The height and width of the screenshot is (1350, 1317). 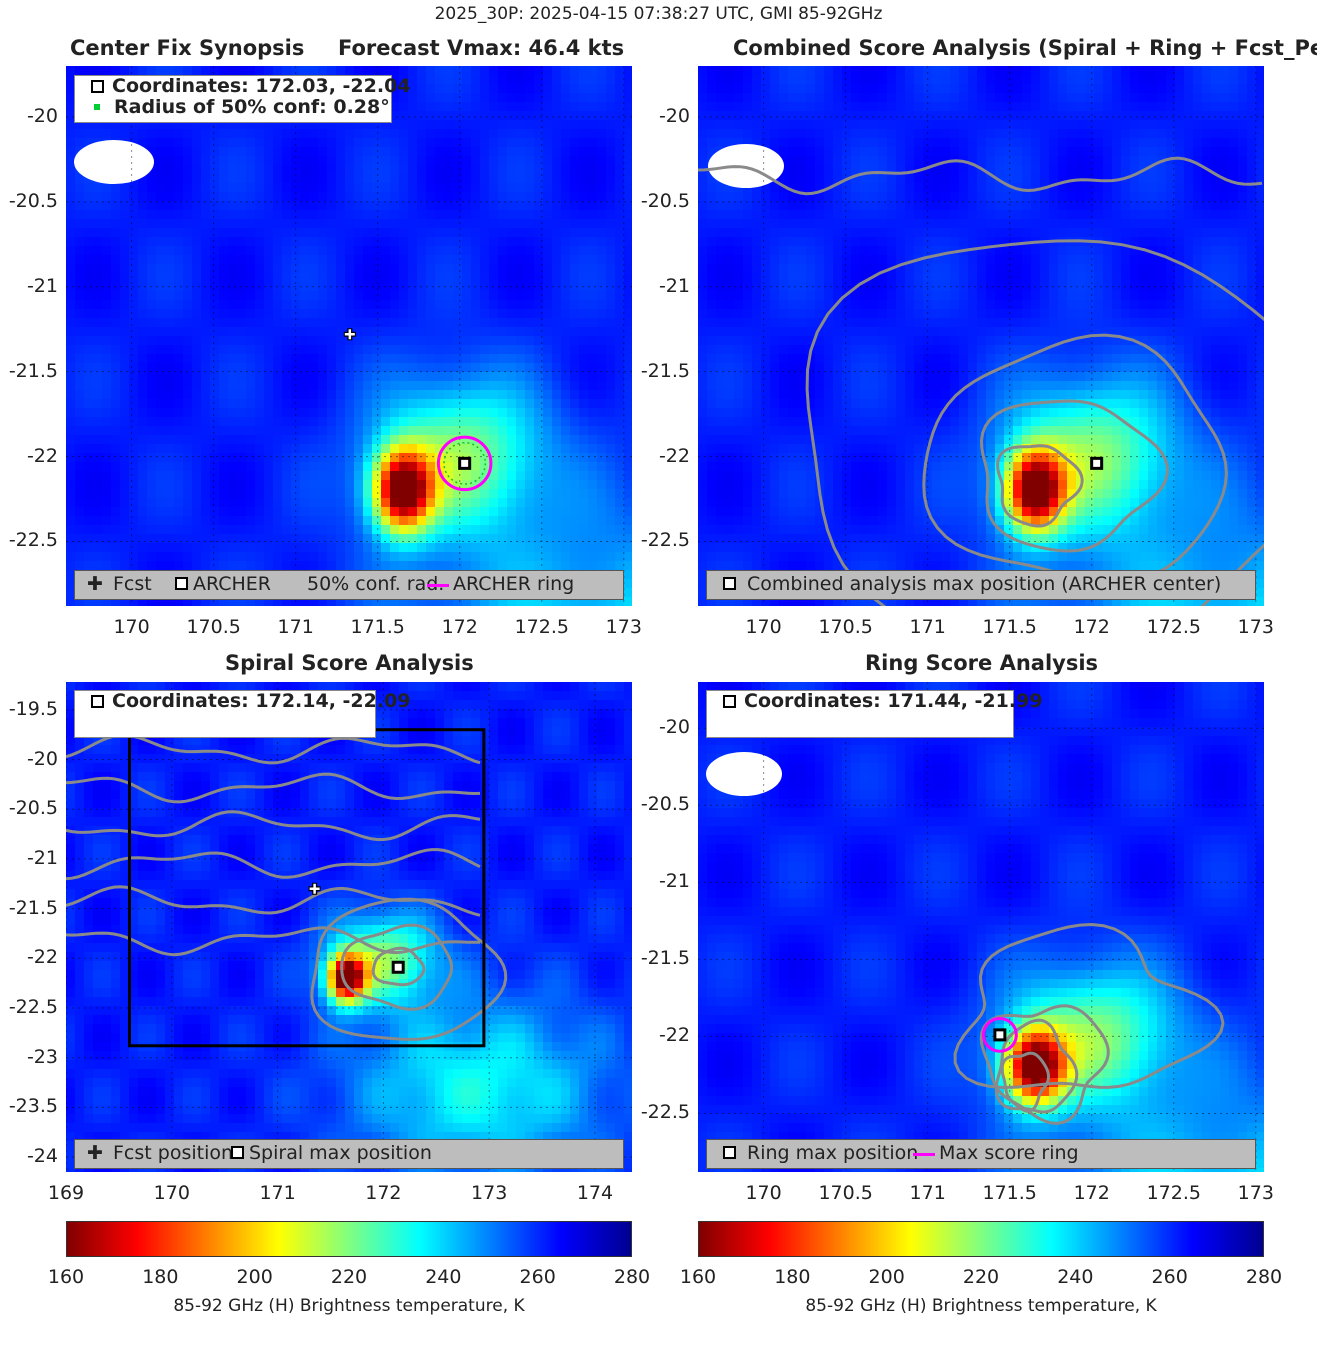 I want to click on x-tick-label: 172.5, so click(x=1173, y=1193).